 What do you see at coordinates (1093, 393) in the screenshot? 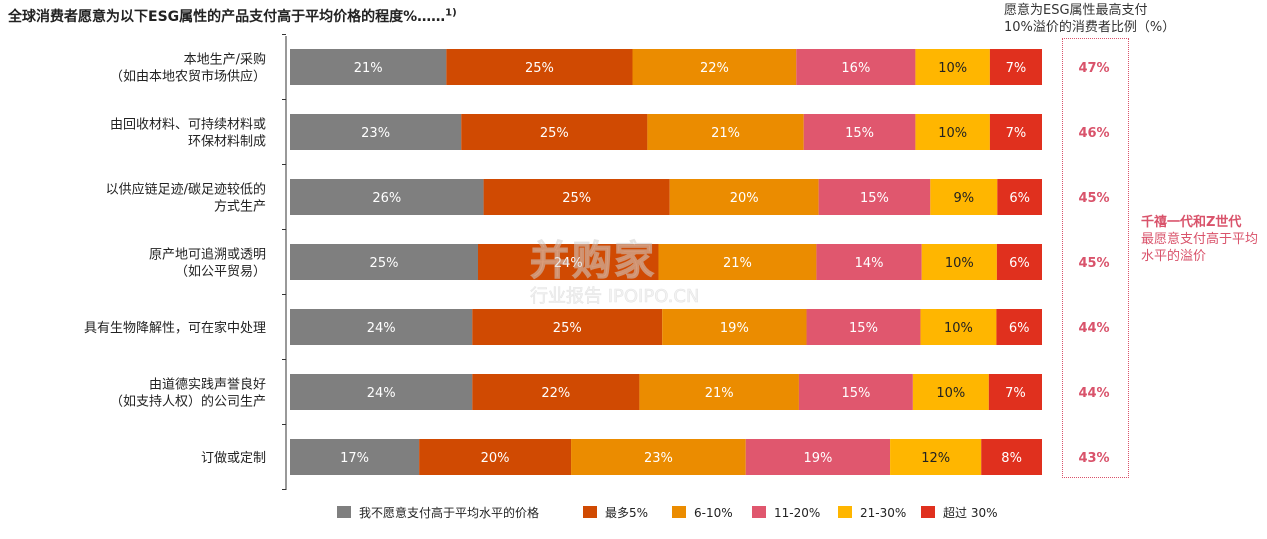
I see `right-value: 44%` at bounding box center [1093, 393].